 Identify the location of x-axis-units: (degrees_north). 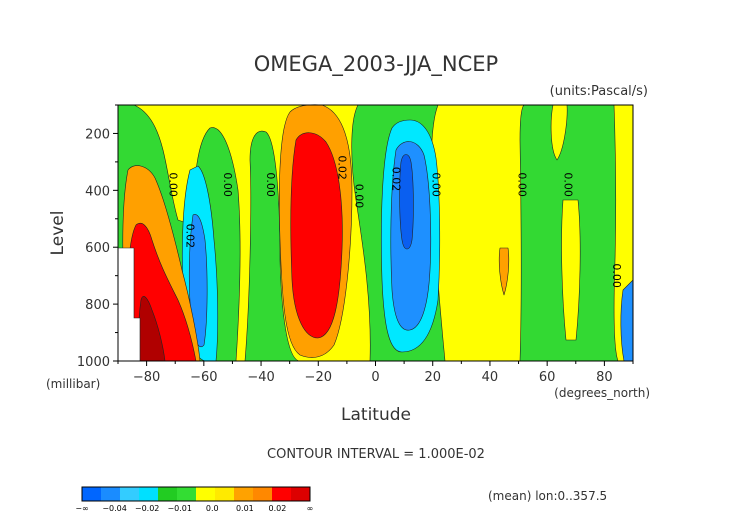
(602, 393).